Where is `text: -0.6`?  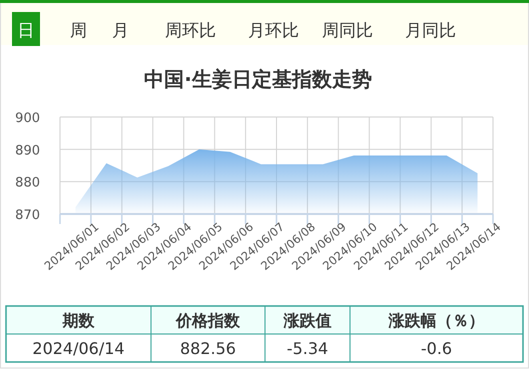 text: -0.6 is located at coordinates (436, 348).